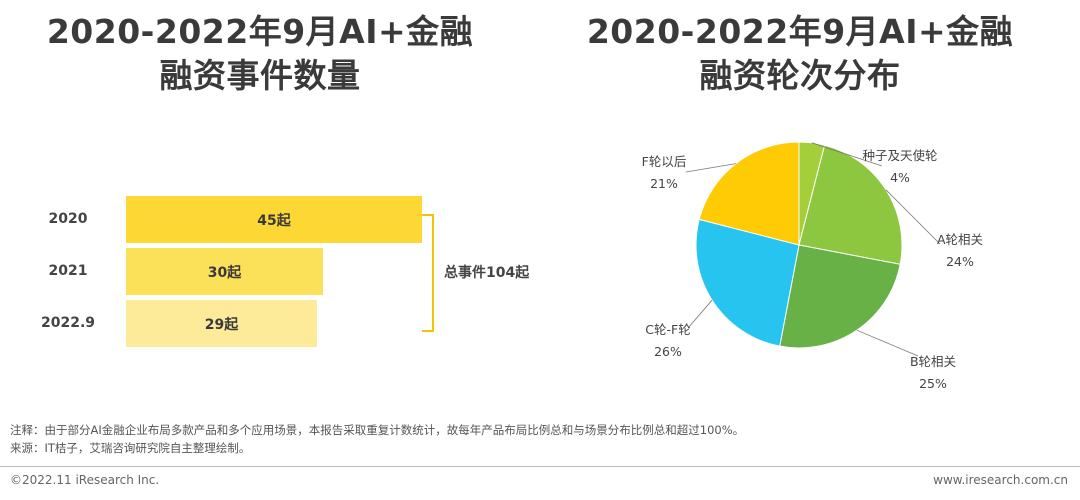 The image size is (1080, 500). I want to click on bar-value-label: 29起, so click(221, 324).